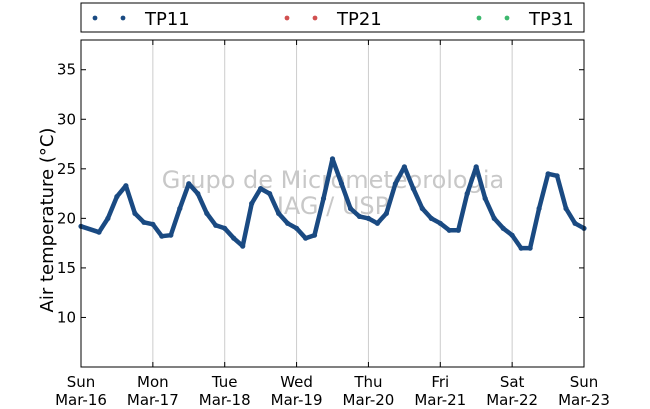 This screenshot has width=650, height=409. I want to click on y-axis-label: Air temperature (°C), so click(47, 220).